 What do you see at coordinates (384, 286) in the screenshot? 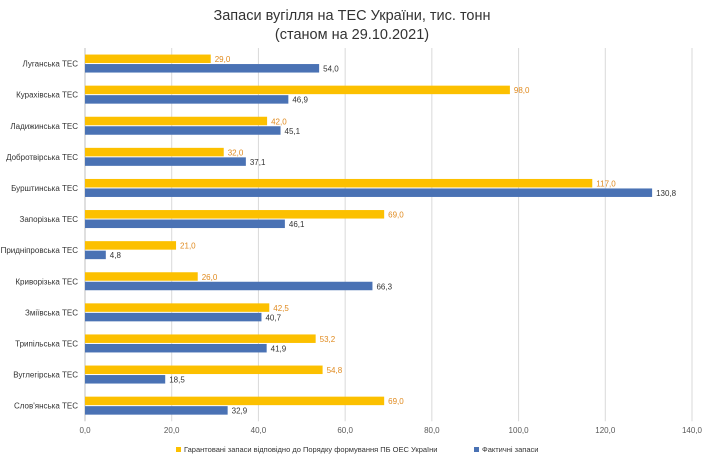
I see `data-label-actual: 66,3` at bounding box center [384, 286].